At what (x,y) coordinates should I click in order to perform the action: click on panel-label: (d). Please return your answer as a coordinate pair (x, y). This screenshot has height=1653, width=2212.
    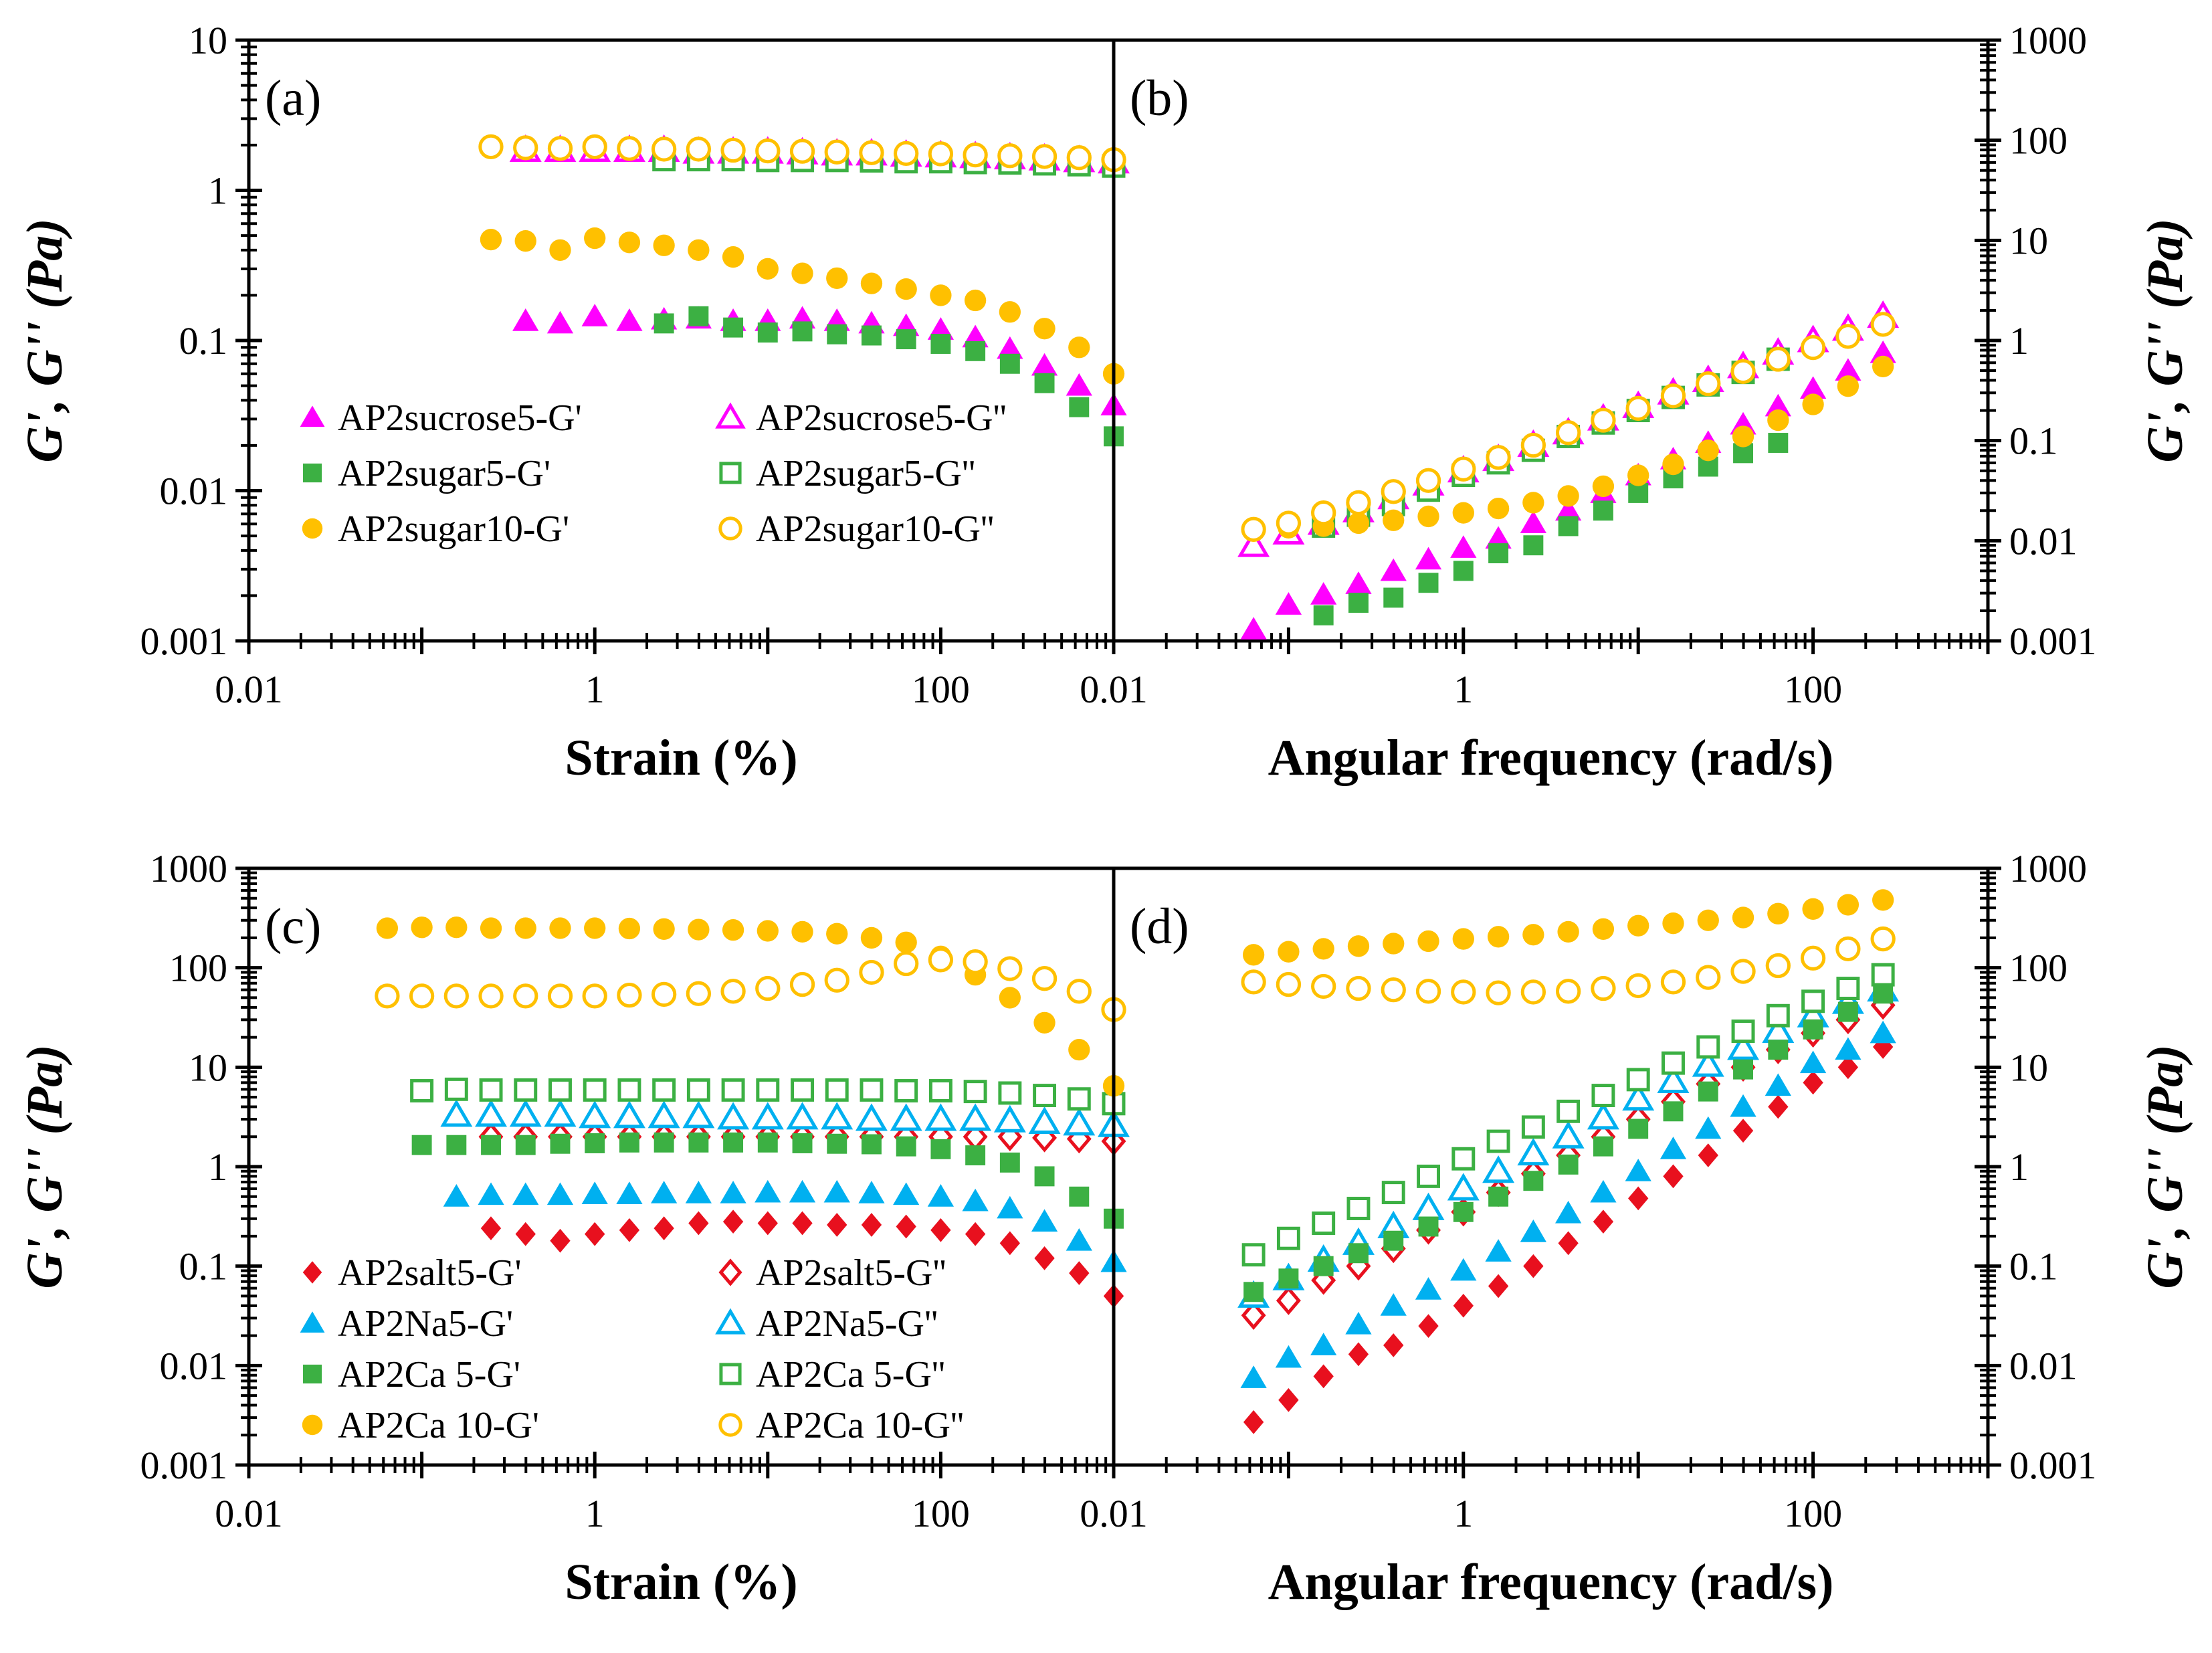
    Looking at the image, I should click on (1159, 926).